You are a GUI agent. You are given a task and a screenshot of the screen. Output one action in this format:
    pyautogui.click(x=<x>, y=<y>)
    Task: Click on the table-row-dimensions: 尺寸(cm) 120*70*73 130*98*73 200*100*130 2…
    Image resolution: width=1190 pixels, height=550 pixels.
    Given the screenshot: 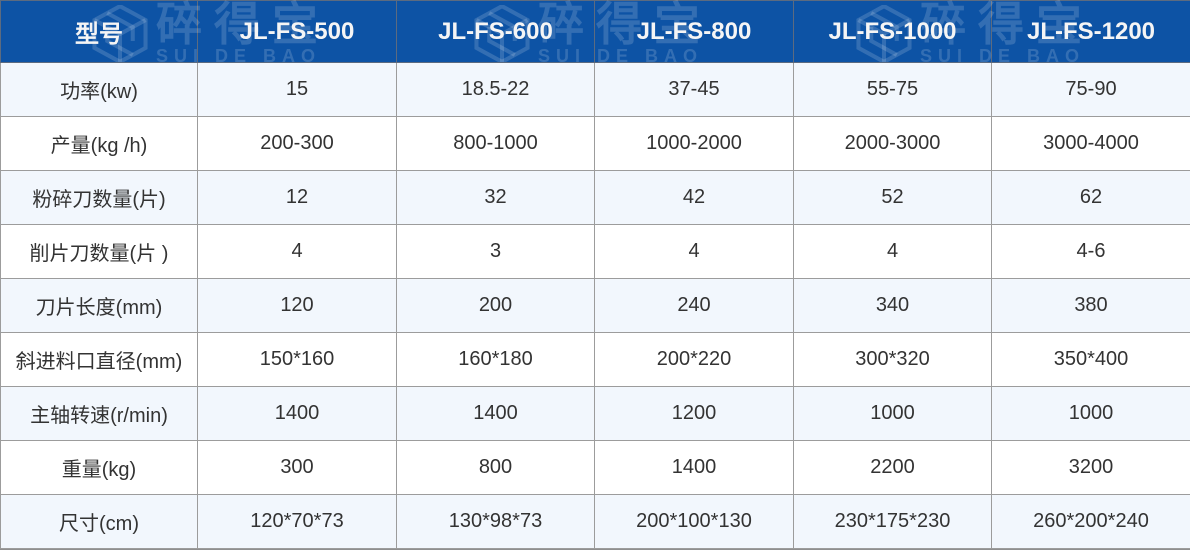 What is the action you would take?
    pyautogui.click(x=595, y=521)
    